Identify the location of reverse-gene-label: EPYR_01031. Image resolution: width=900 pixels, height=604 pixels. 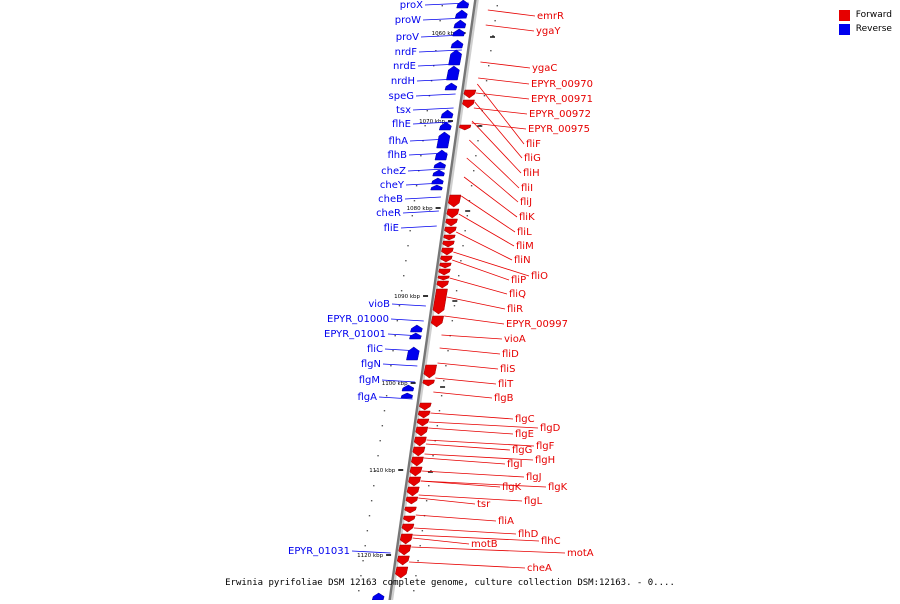
(319, 551).